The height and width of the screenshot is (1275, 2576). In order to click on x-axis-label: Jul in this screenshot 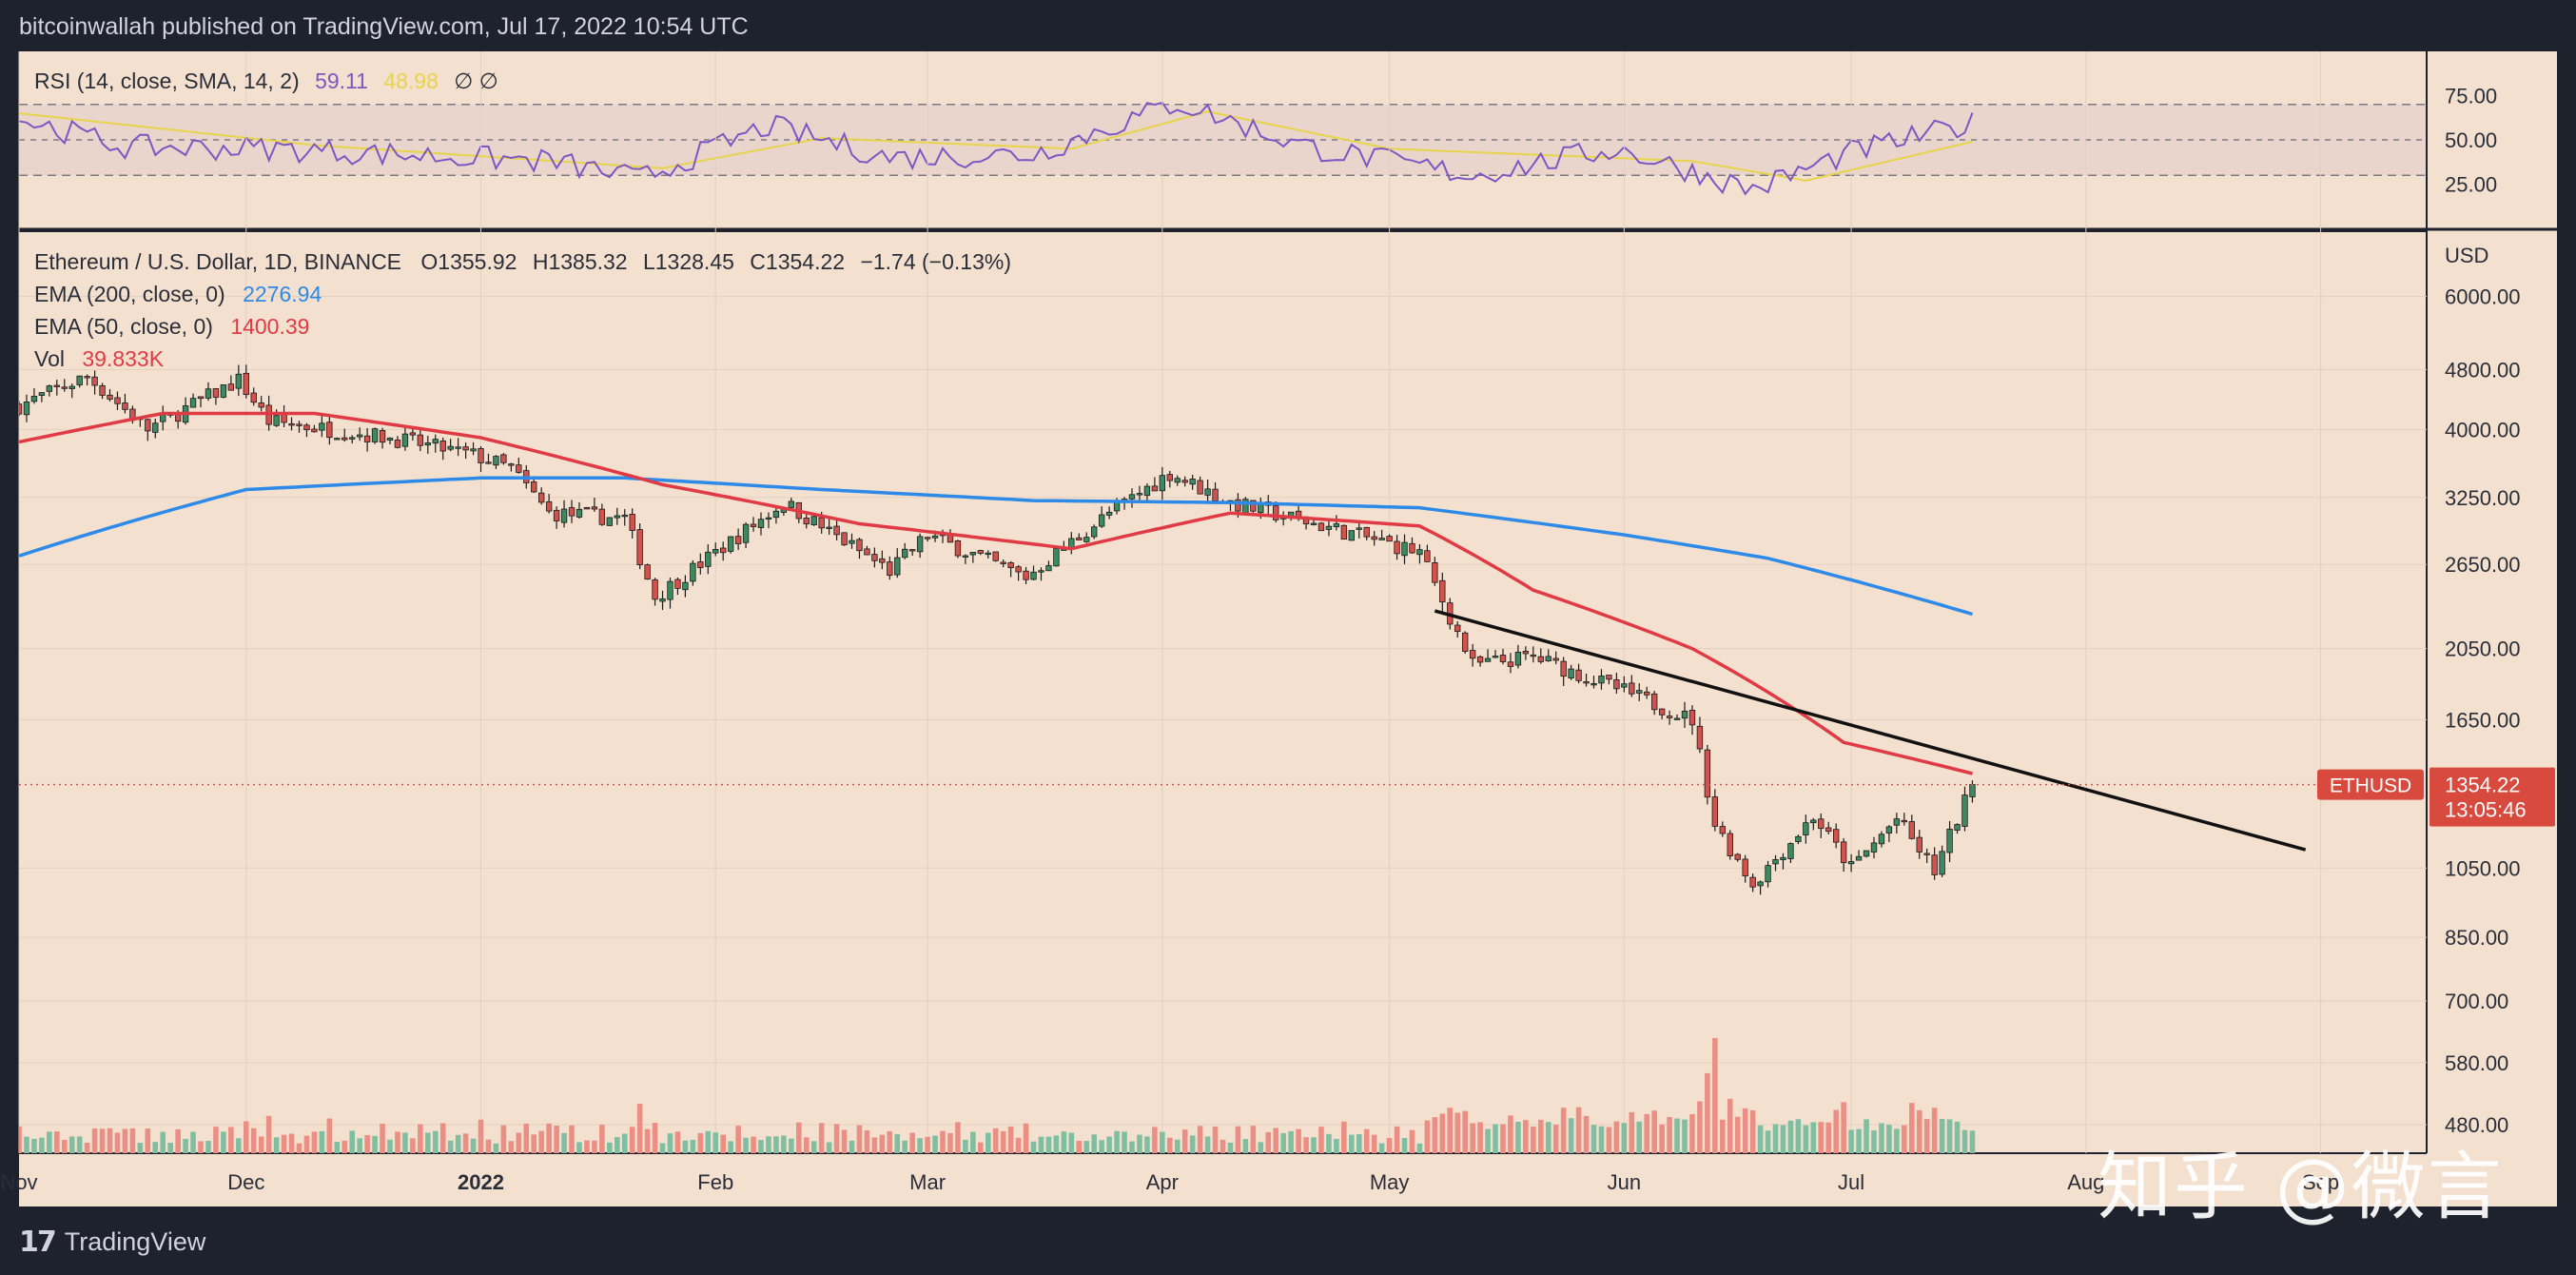, I will do `click(1851, 1182)`.